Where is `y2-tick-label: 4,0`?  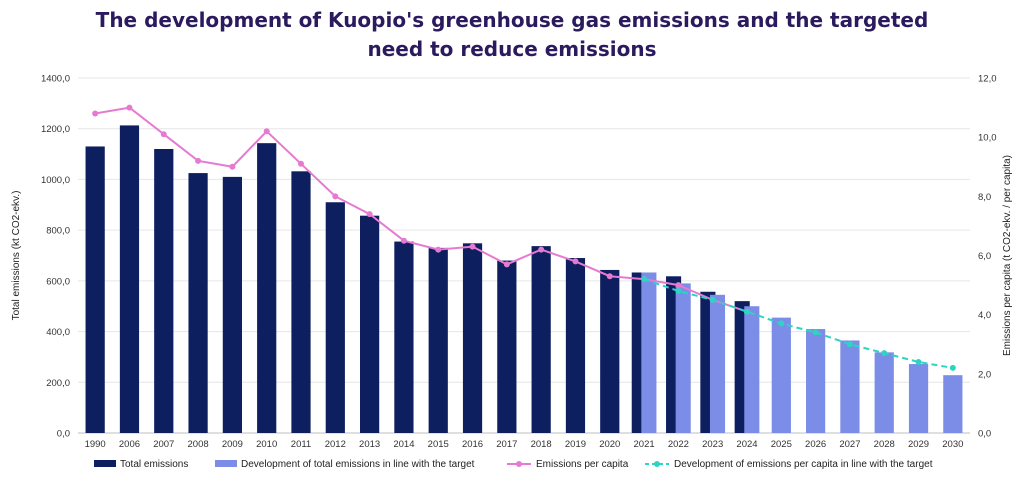
y2-tick-label: 4,0 is located at coordinates (984, 315).